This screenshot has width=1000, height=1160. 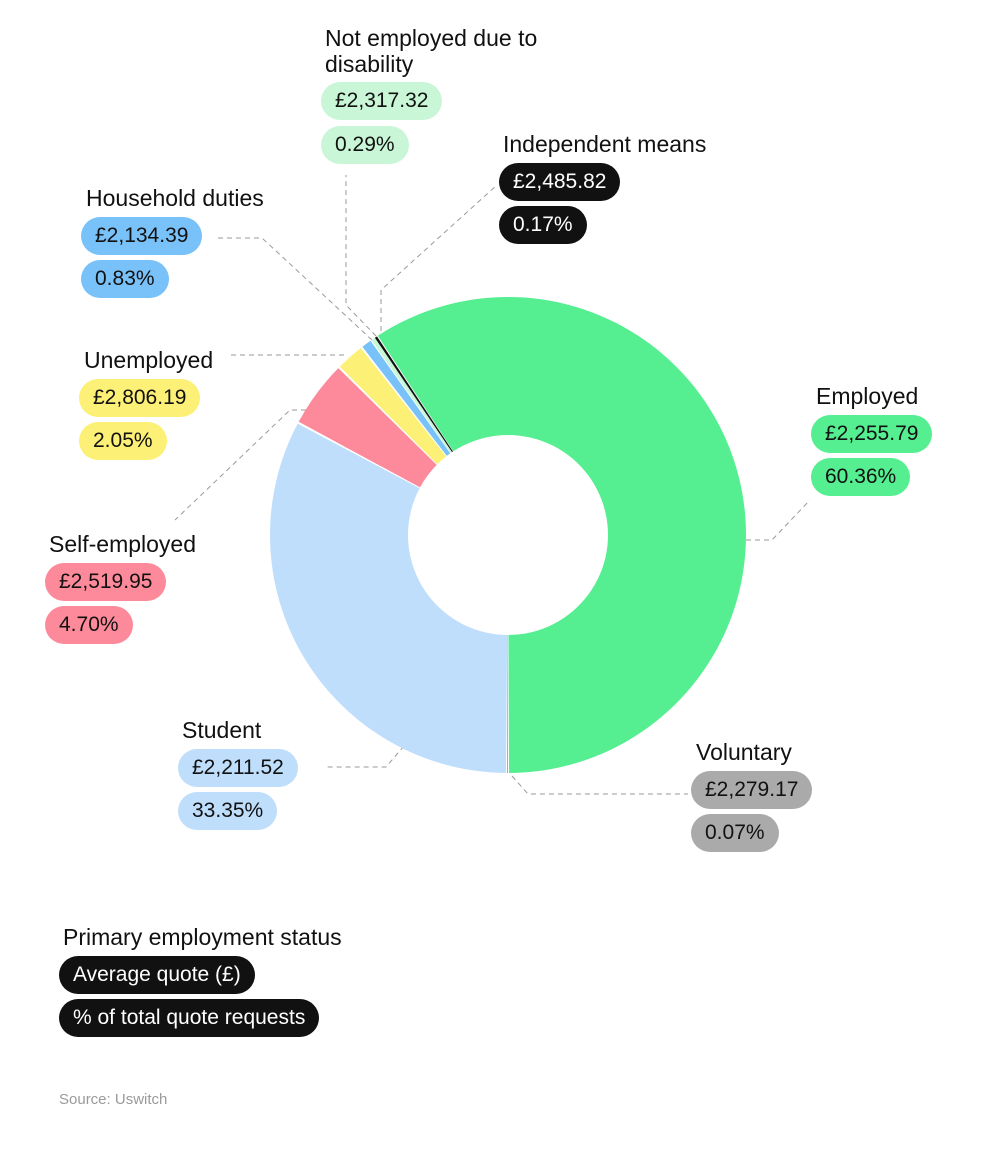 I want to click on slice-not-employed-due-to-disability, so click(x=412, y=395).